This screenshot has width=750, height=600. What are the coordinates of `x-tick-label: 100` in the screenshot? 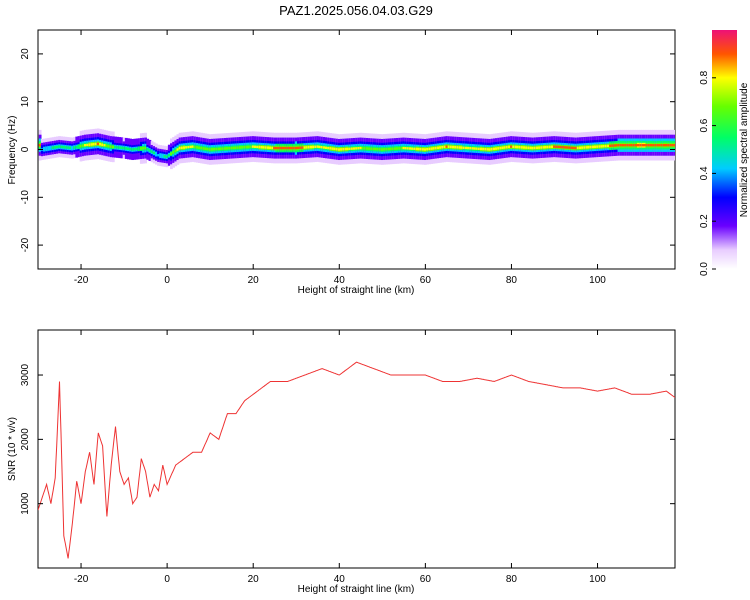 It's located at (597, 579).